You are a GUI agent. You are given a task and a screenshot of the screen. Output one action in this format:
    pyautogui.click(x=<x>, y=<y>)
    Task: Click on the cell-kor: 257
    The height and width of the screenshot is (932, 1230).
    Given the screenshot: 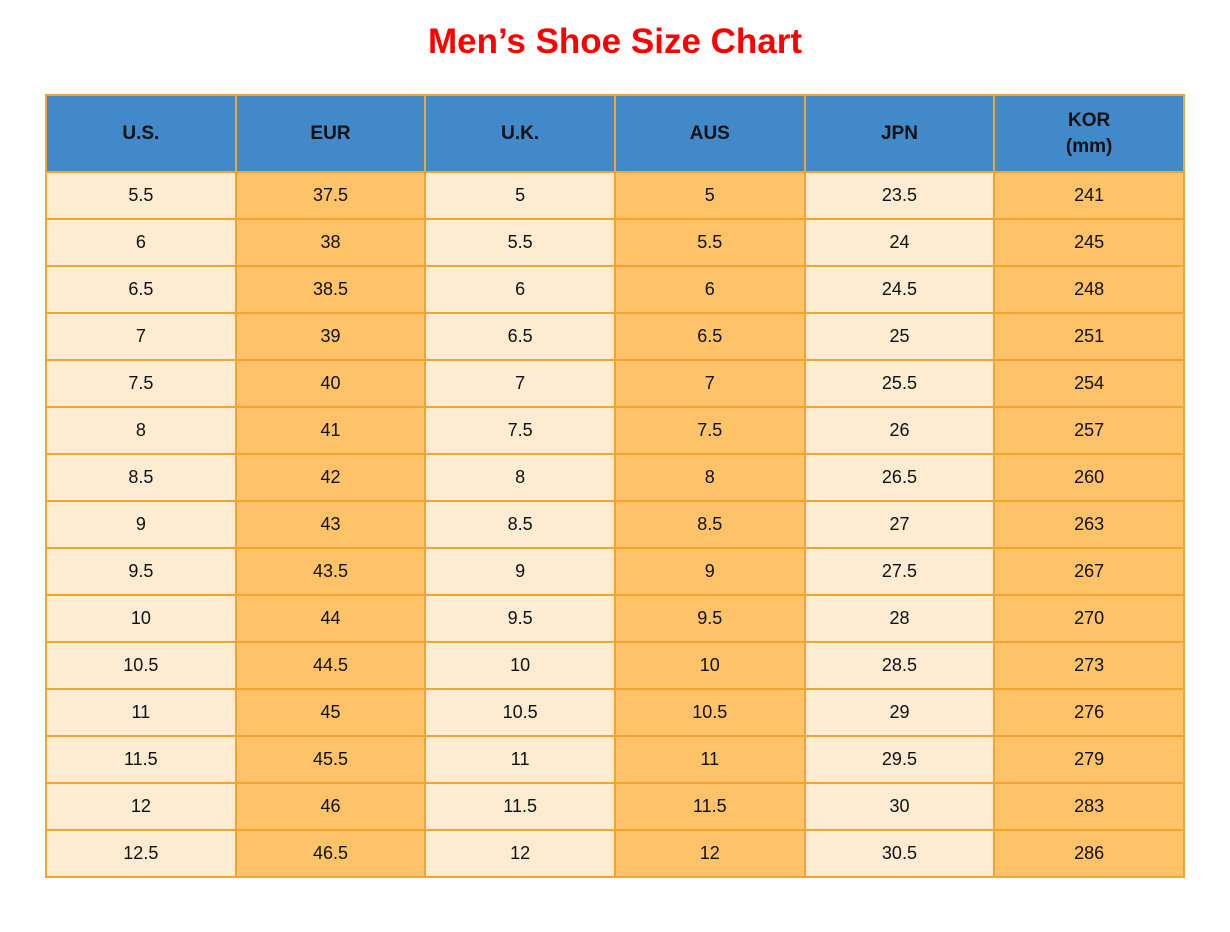 What is the action you would take?
    pyautogui.click(x=1089, y=431)
    